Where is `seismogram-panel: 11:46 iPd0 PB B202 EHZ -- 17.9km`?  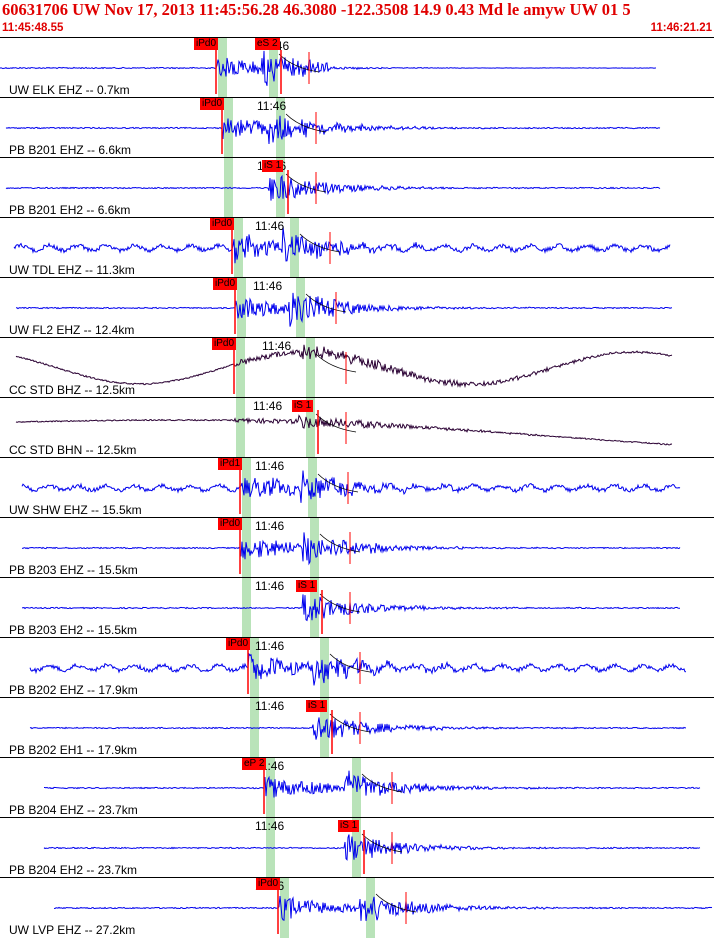
seismogram-panel: 11:46 iPd0 PB B202 EHZ -- 17.9km is located at coordinates (357, 667).